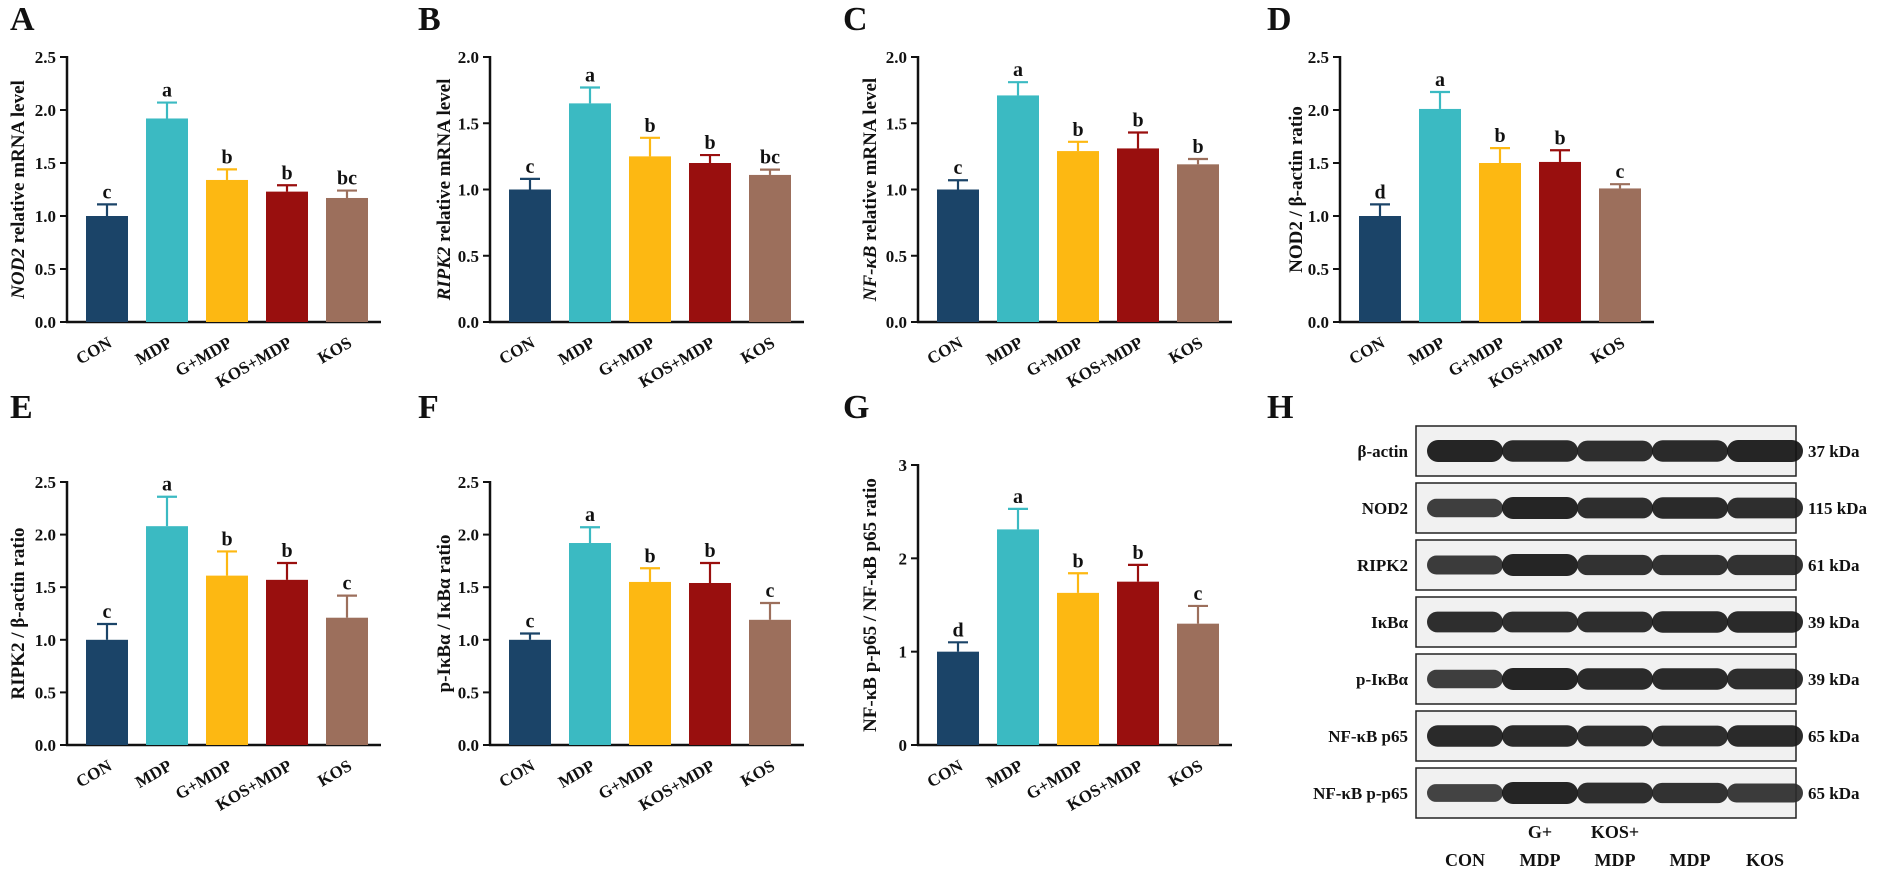 The width and height of the screenshot is (1892, 883). Describe the element at coordinates (1540, 832) in the screenshot. I see `lane-label-line1: G+` at that location.